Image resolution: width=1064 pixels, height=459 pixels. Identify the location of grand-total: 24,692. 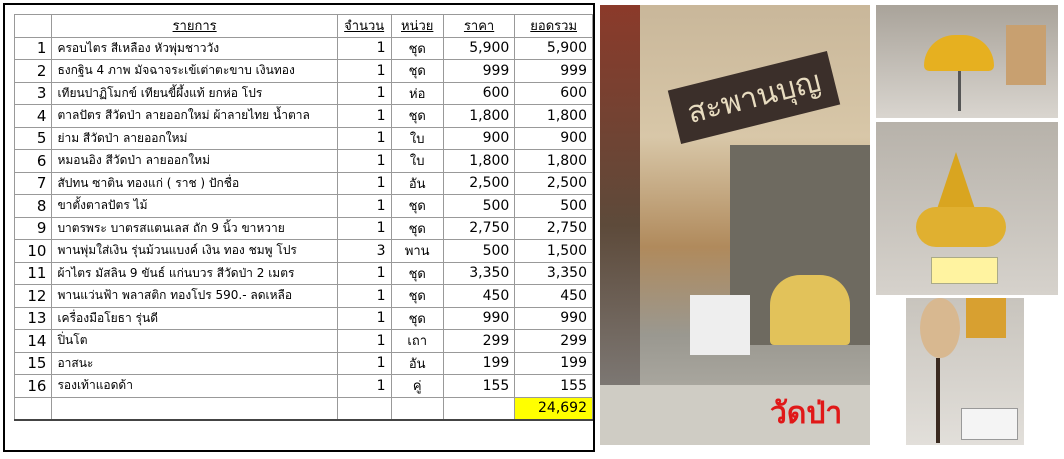
(553, 408).